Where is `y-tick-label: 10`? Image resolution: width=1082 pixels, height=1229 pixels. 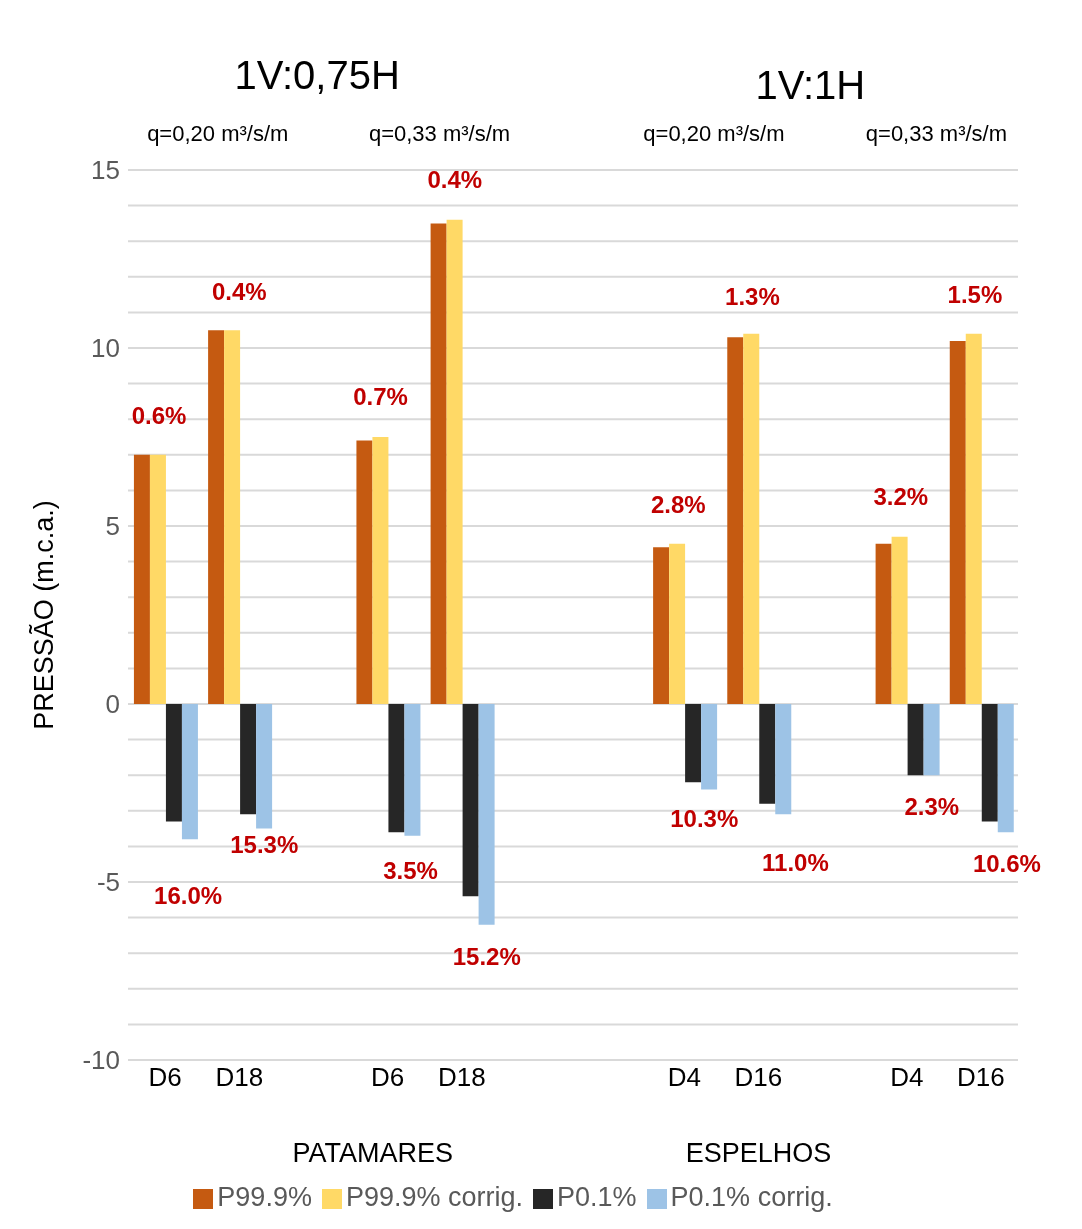 y-tick-label: 10 is located at coordinates (105, 348).